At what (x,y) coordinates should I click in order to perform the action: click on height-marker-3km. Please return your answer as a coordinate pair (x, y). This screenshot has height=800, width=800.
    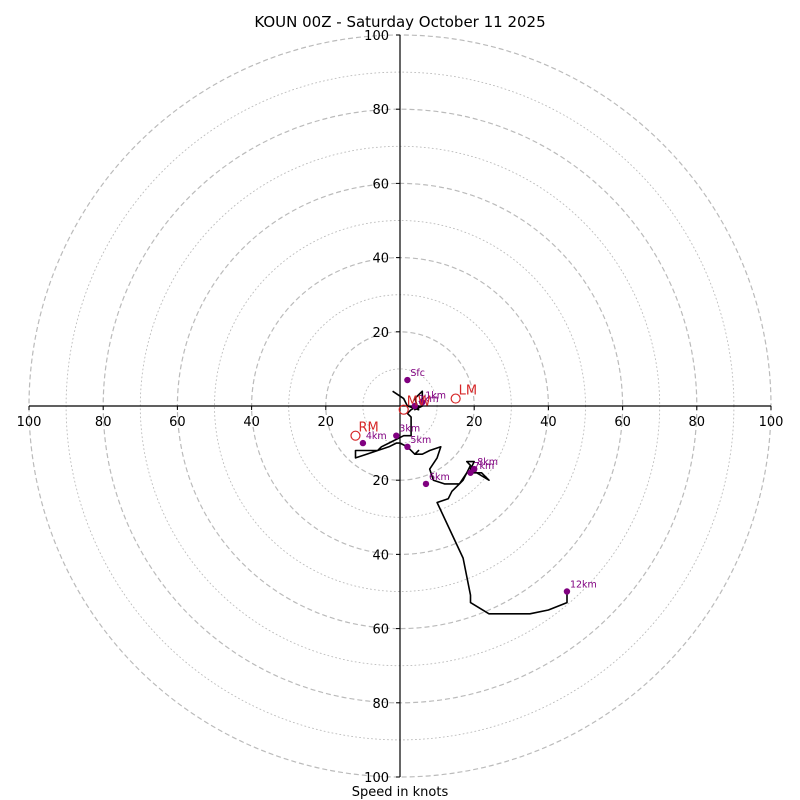
    Looking at the image, I should click on (396, 435).